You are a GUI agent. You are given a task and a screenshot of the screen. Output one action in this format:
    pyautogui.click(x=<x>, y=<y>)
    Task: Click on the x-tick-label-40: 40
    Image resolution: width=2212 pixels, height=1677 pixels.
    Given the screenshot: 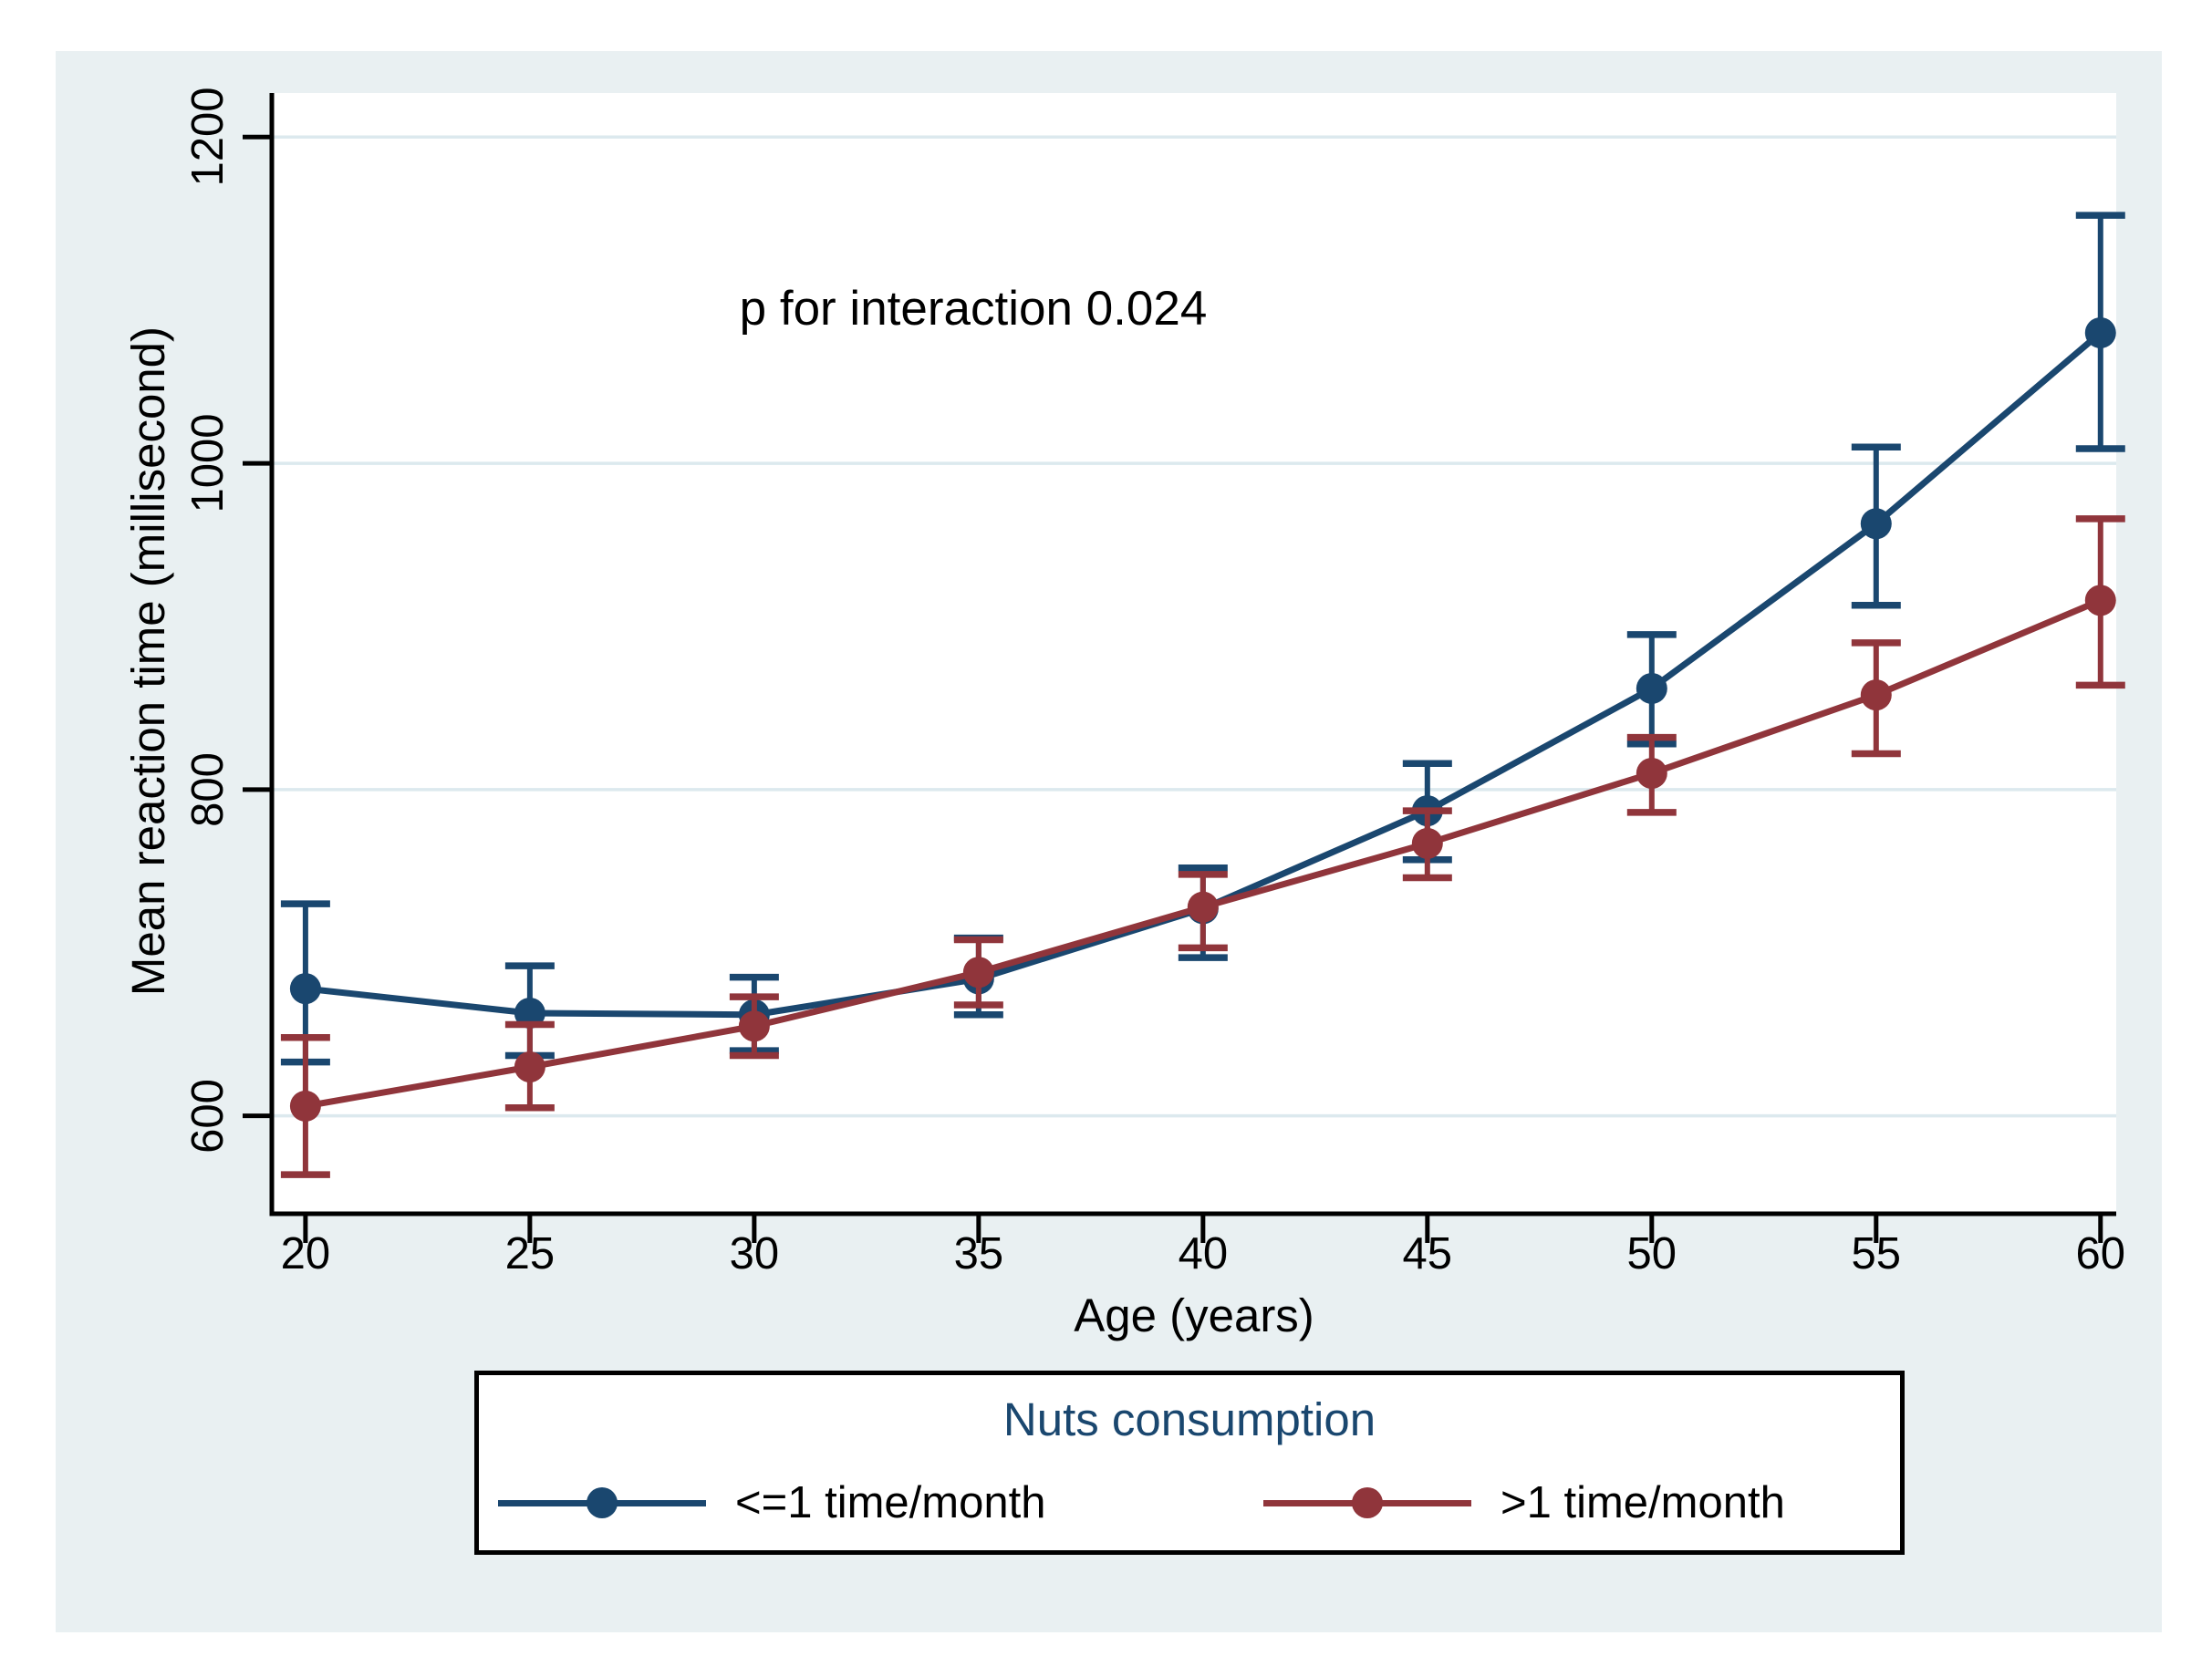 What is the action you would take?
    pyautogui.click(x=1203, y=1253)
    